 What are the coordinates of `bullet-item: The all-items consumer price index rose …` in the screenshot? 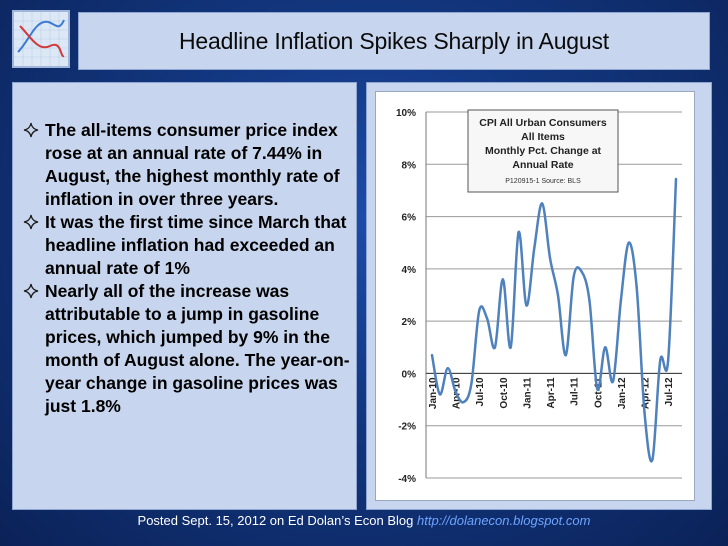 It's located at (186, 165).